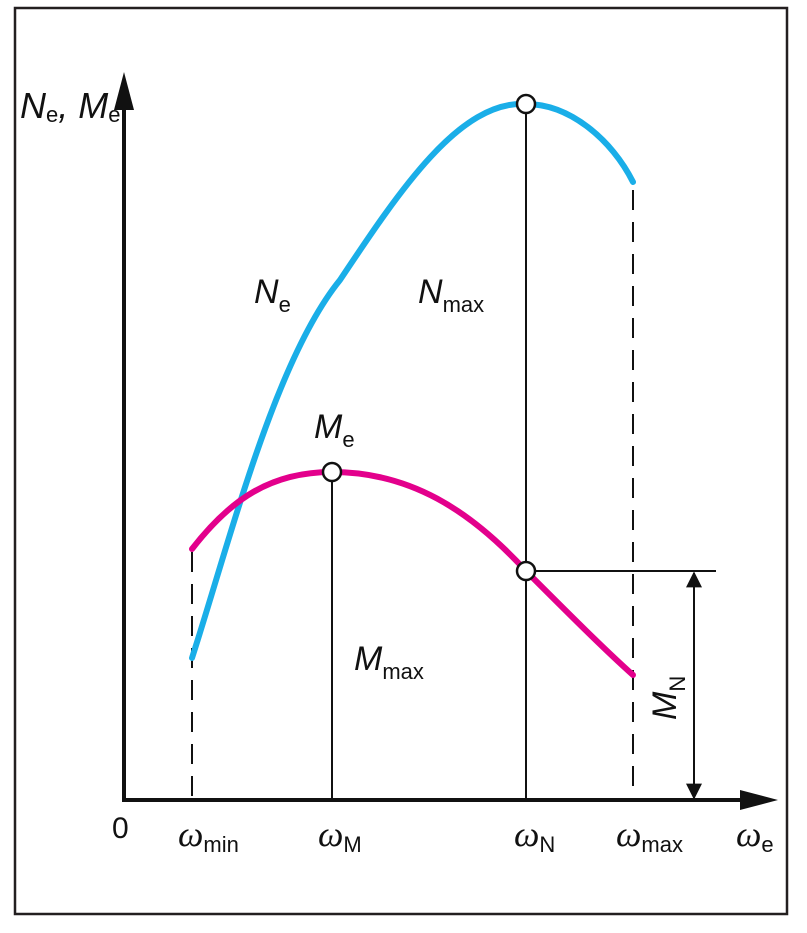 Image resolution: width=807 pixels, height=933 pixels. What do you see at coordinates (755, 835) in the screenshot?
I see `x-axis-label: ωe` at bounding box center [755, 835].